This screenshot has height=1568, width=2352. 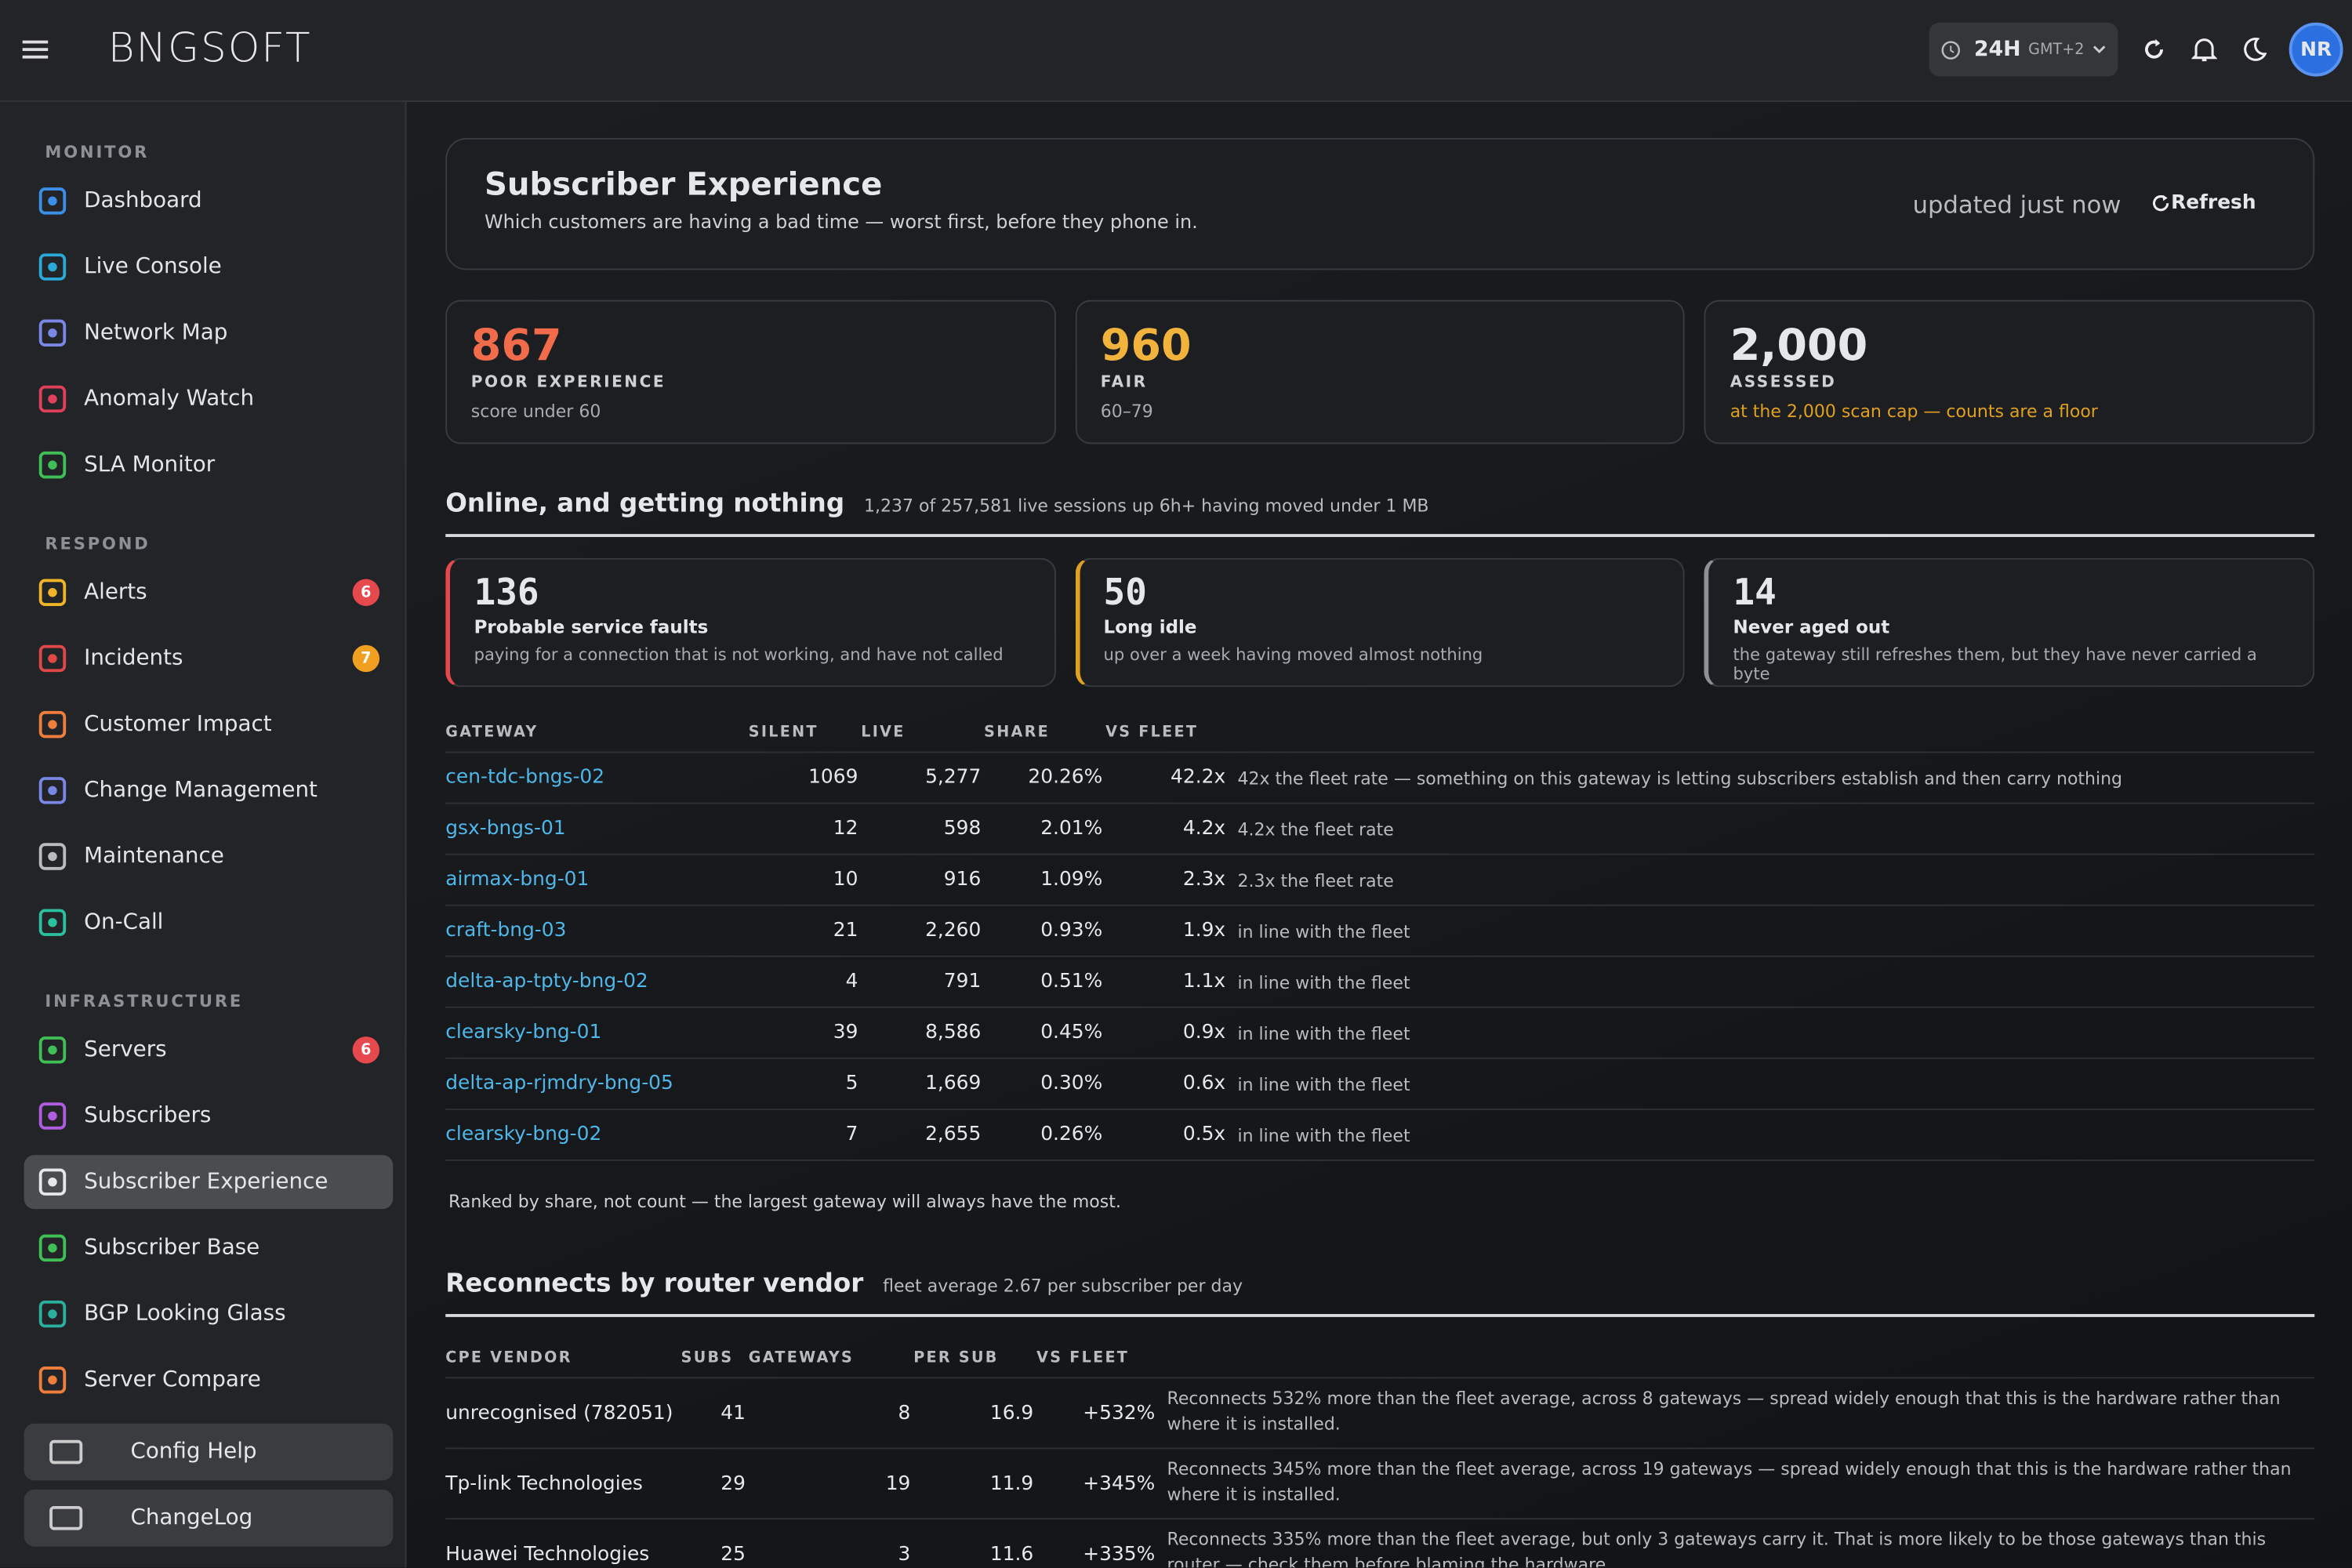 What do you see at coordinates (904, 1554) in the screenshot?
I see `cell: 3` at bounding box center [904, 1554].